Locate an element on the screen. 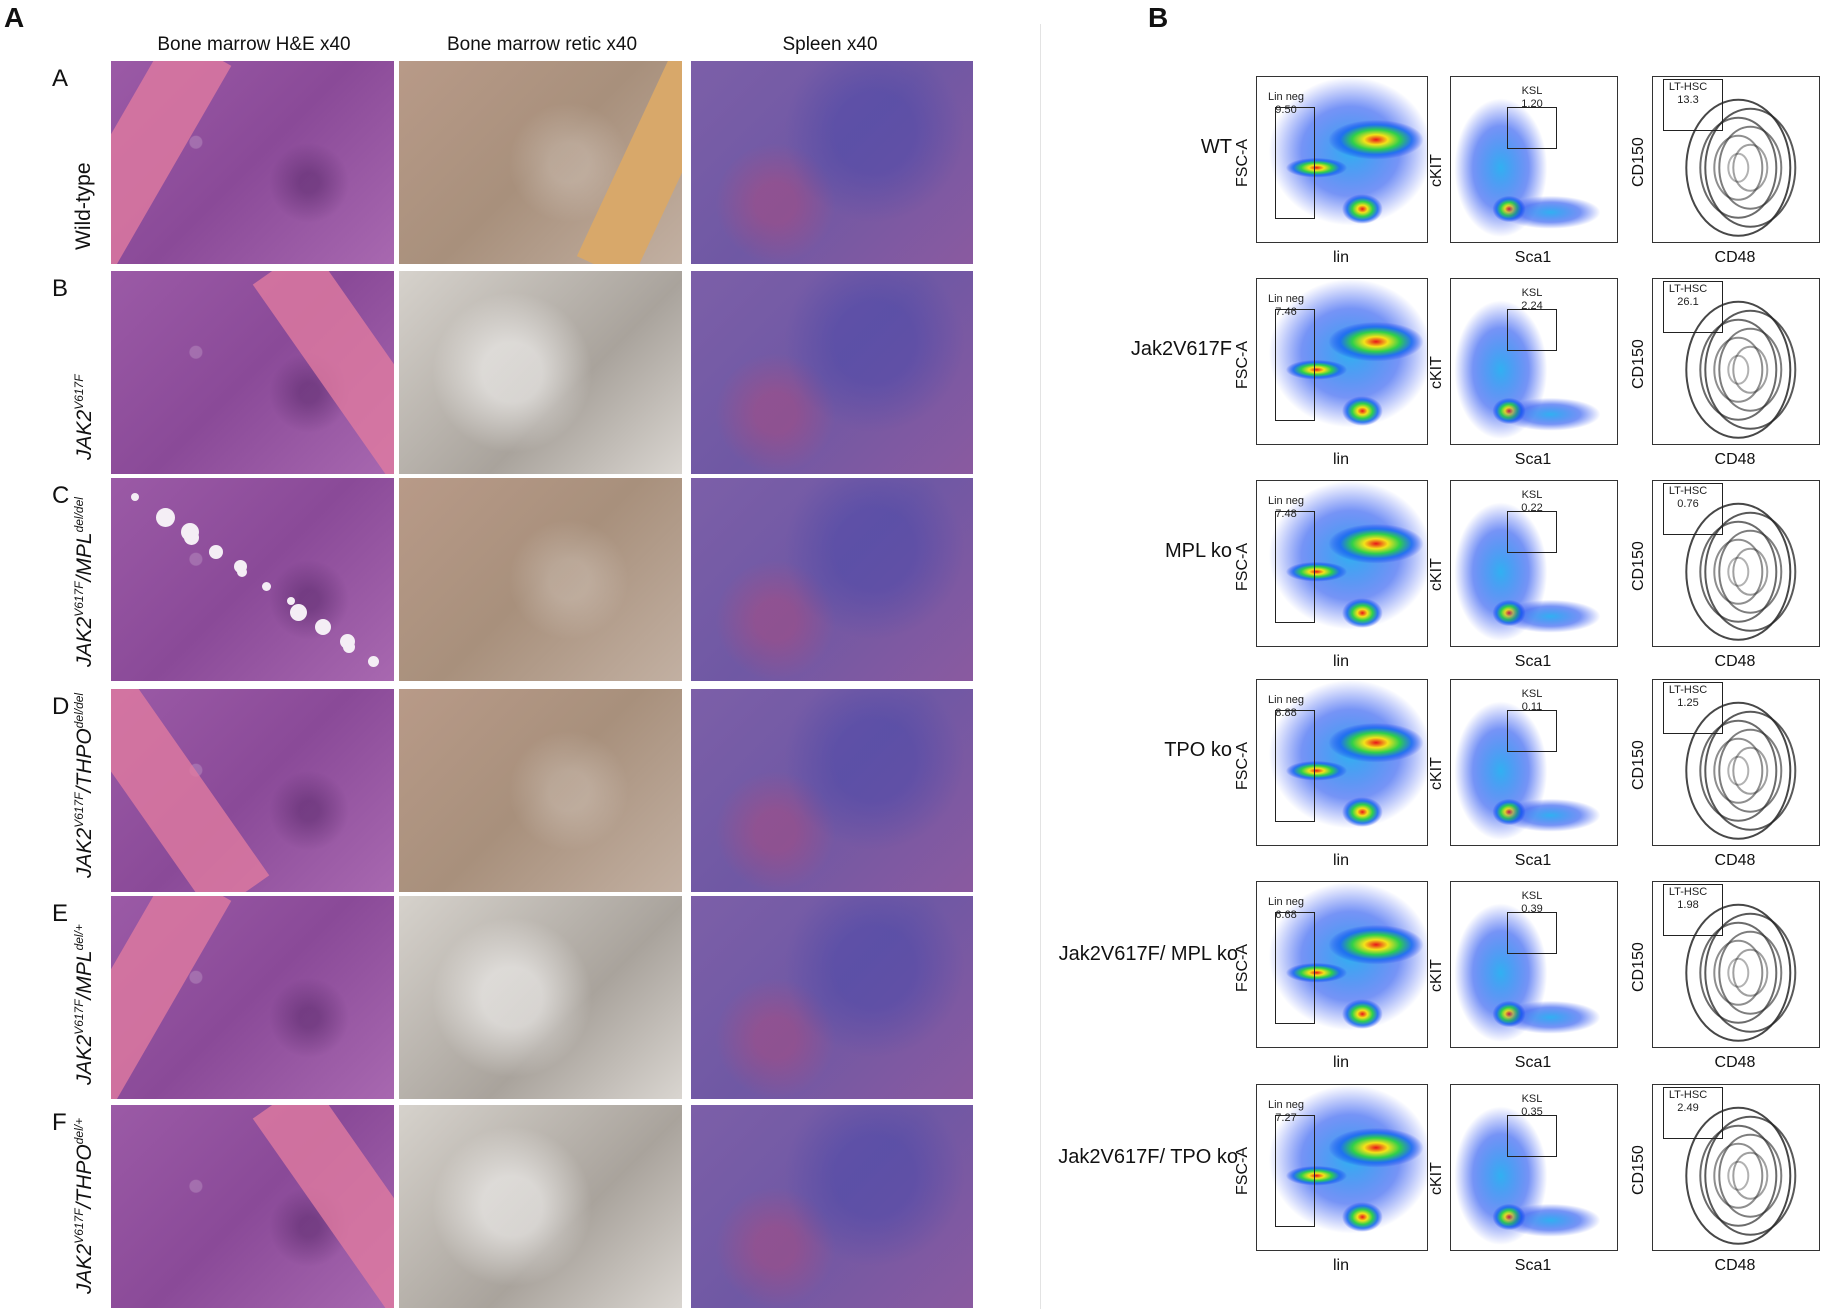 The image size is (1824, 1316). condition-label: Jak2V617F/ TPO ko is located at coordinates (1148, 1157).